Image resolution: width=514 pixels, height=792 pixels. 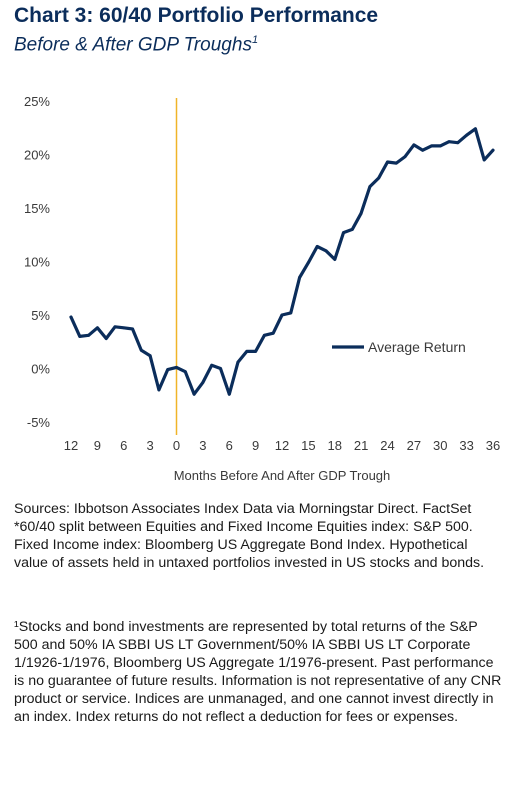 I want to click on footnote-marker: 1, so click(x=255, y=40).